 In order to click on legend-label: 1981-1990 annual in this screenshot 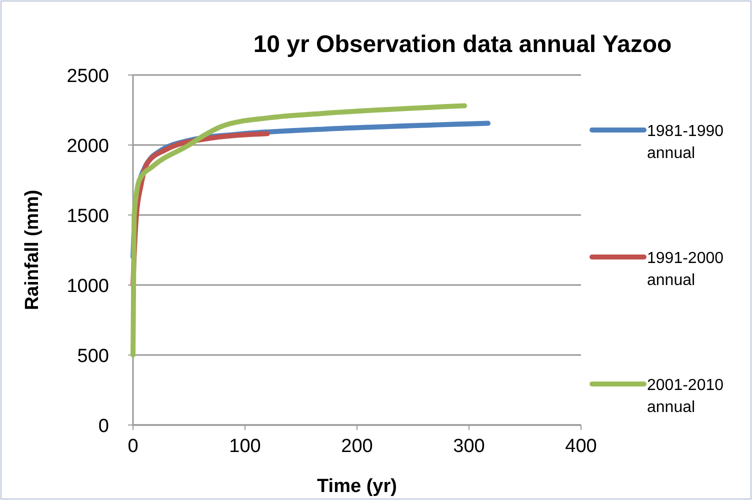, I will do `click(685, 142)`.